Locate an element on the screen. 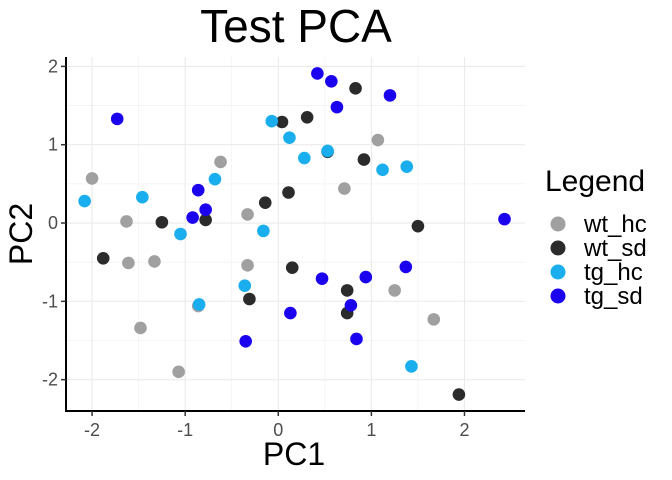 The image size is (672, 480). legend-label-wt-sd: wt_sd is located at coordinates (615, 248).